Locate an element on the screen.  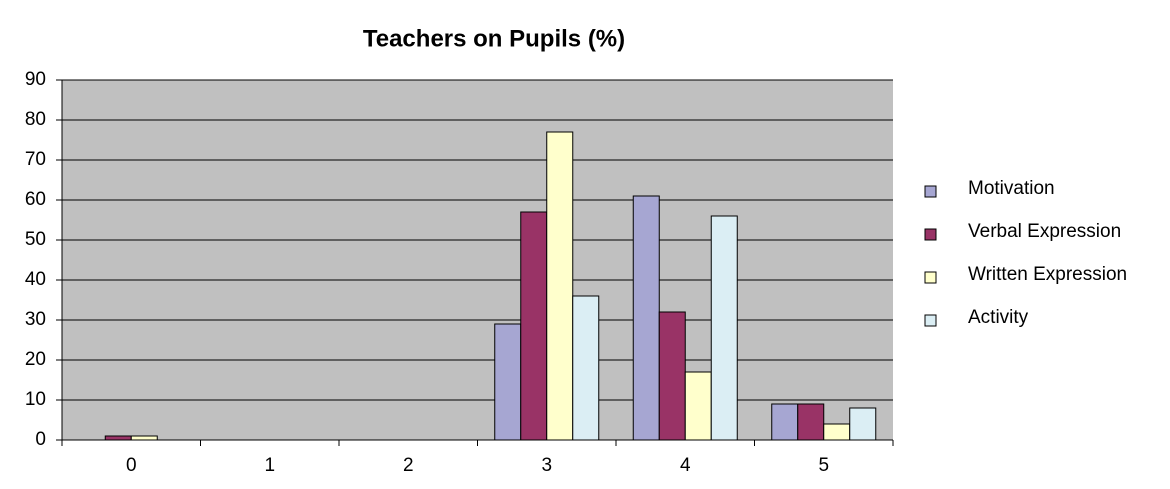
x-tick-label: 3 is located at coordinates (546, 465).